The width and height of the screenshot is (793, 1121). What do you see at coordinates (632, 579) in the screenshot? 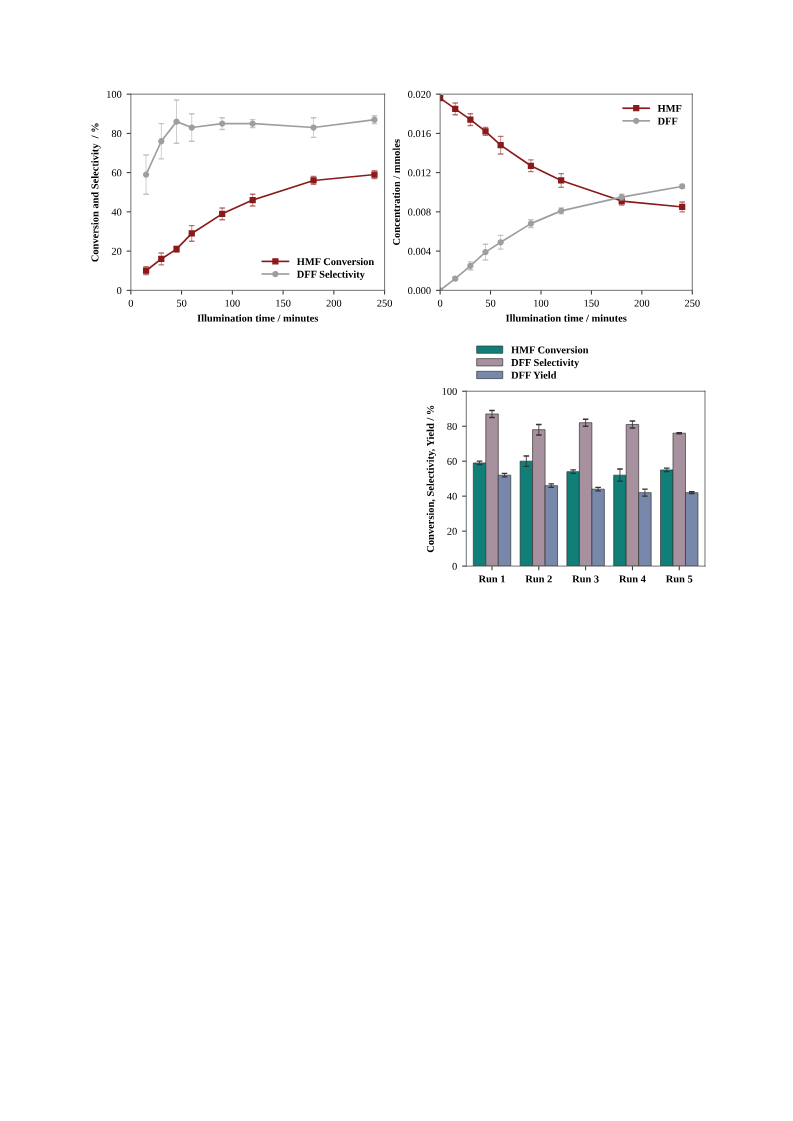
I see `x-tick-label: Run 4` at bounding box center [632, 579].